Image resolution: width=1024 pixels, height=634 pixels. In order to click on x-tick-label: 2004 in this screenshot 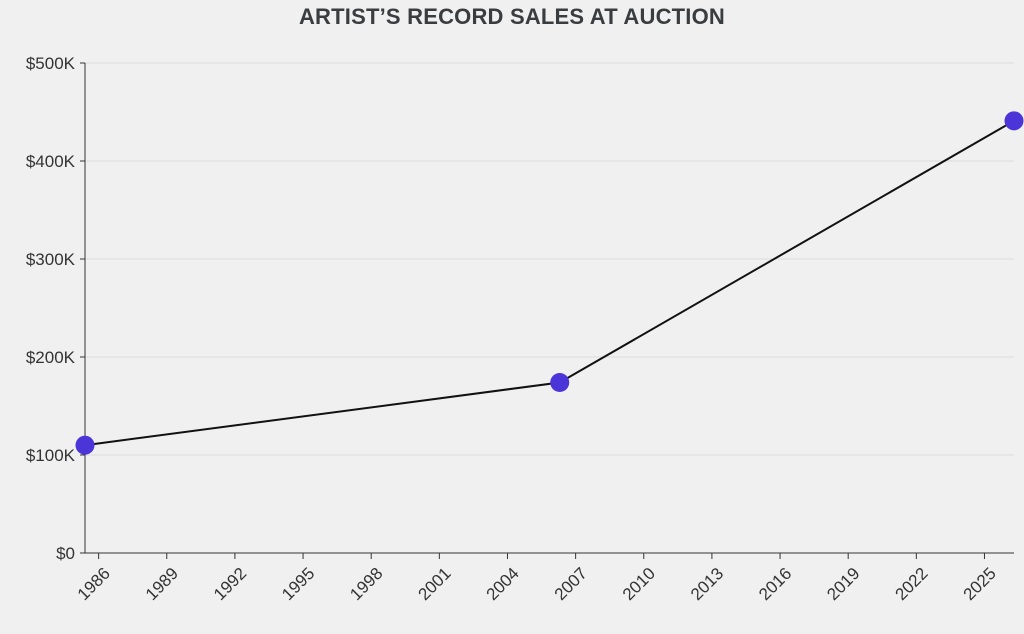, I will do `click(503, 584)`.